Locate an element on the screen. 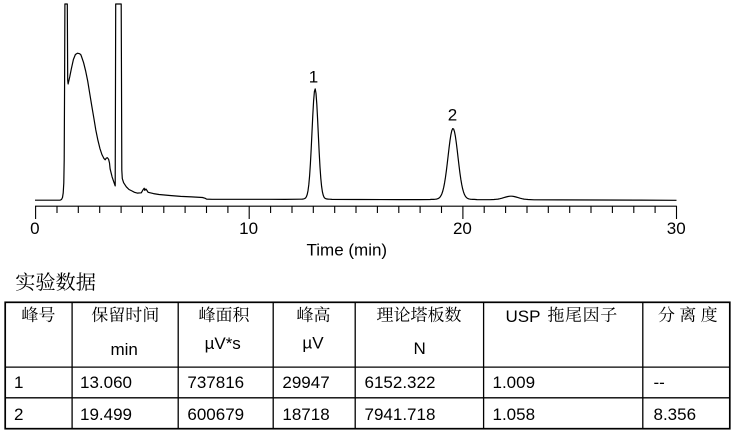  svg-text: 8.356 is located at coordinates (675, 414).